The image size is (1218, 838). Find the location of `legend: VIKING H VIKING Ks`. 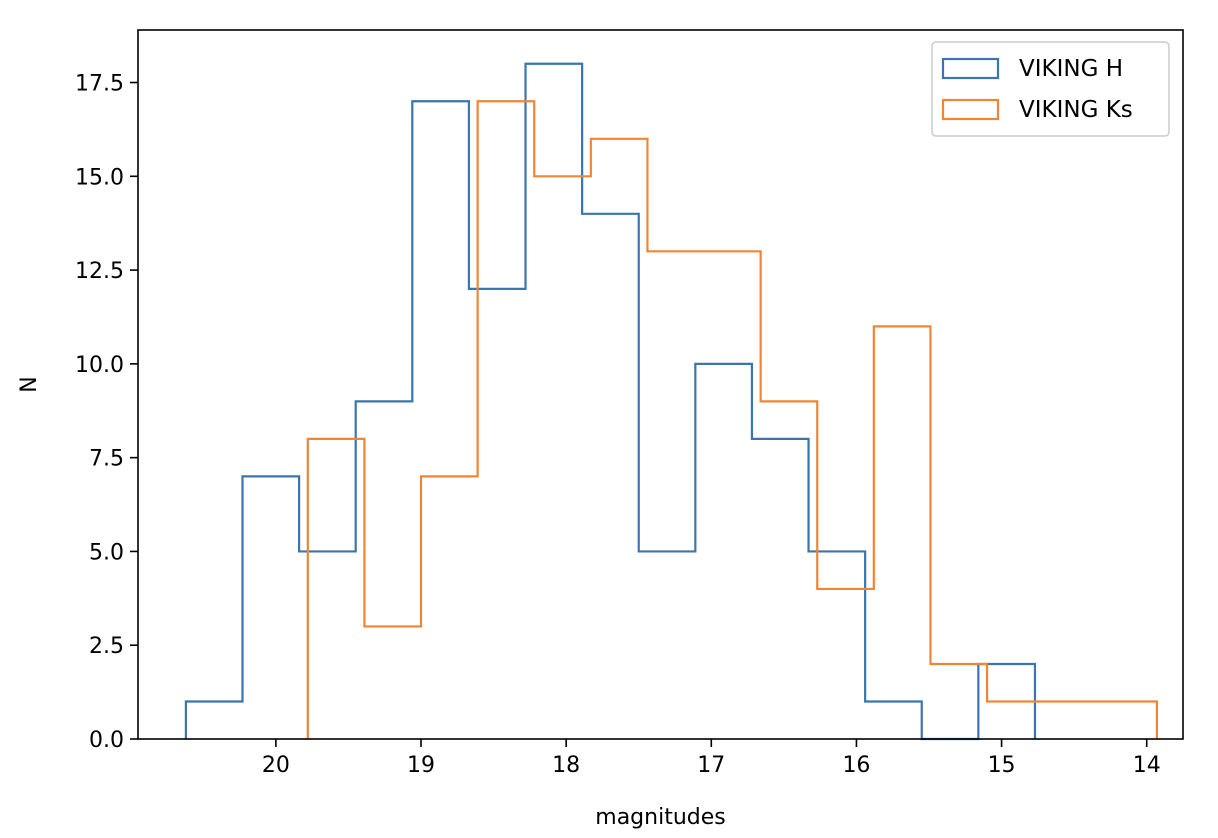

legend: VIKING H VIKING Ks is located at coordinates (1050, 89).